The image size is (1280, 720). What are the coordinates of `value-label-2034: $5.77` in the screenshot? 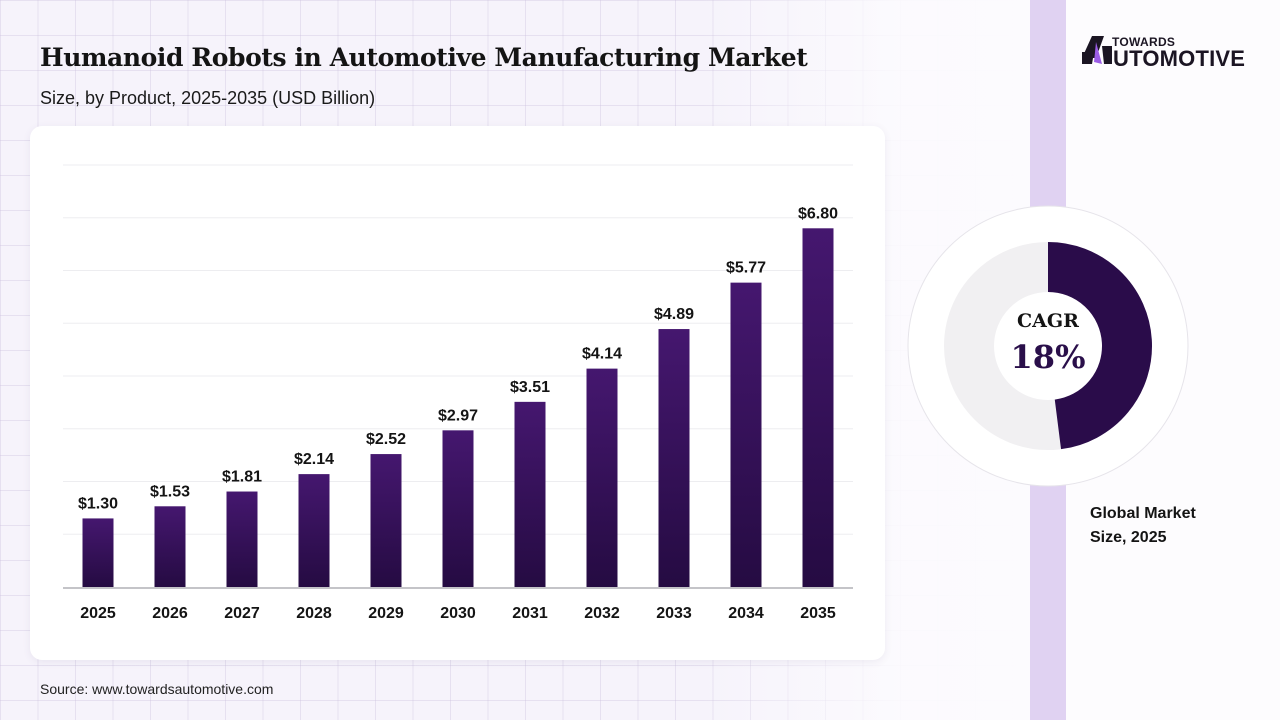 It's located at (746, 268).